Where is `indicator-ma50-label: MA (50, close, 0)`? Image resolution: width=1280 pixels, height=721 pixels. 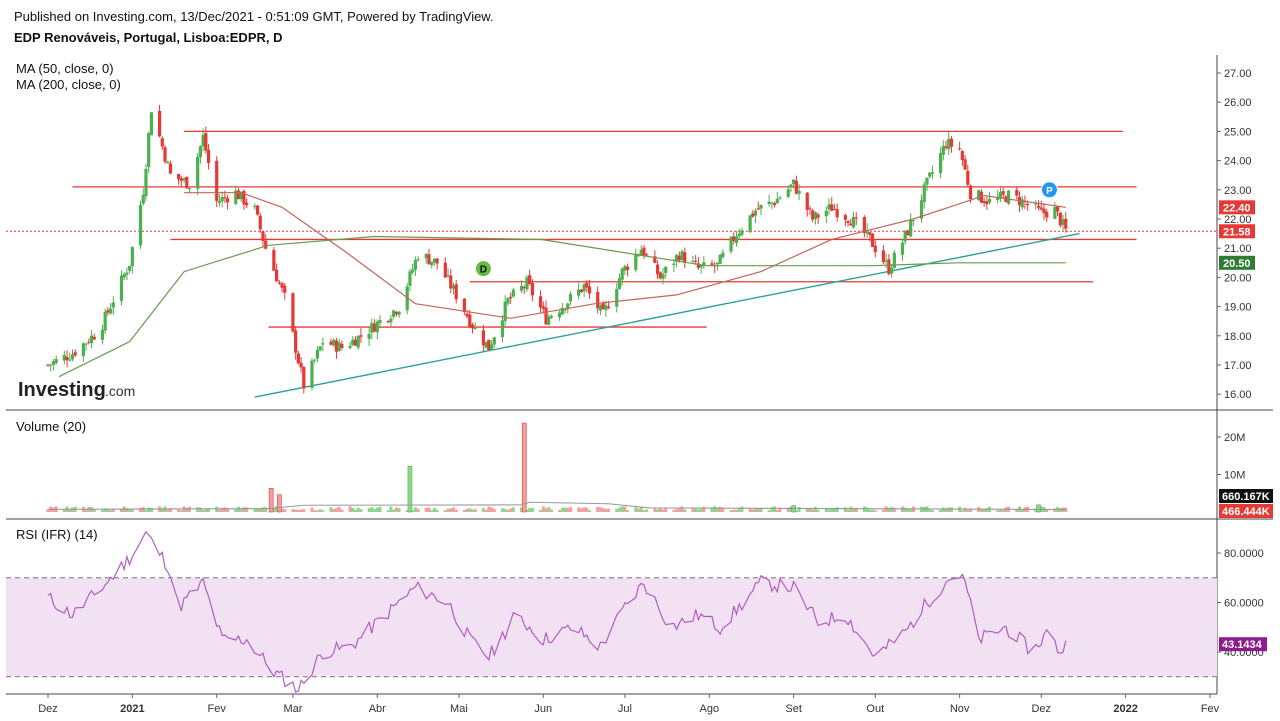 indicator-ma50-label: MA (50, close, 0) is located at coordinates (65, 68).